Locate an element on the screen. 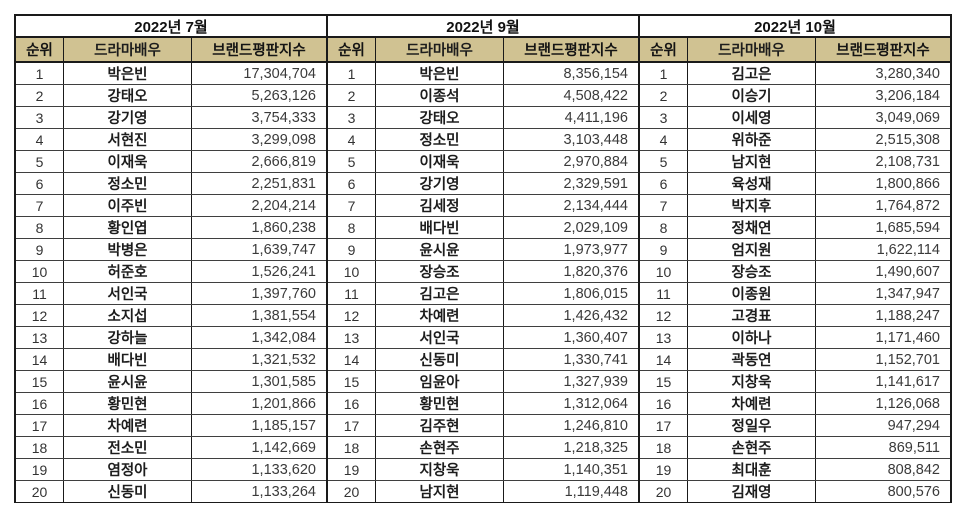  actor-name-cell: 손현주 is located at coordinates (752, 447).